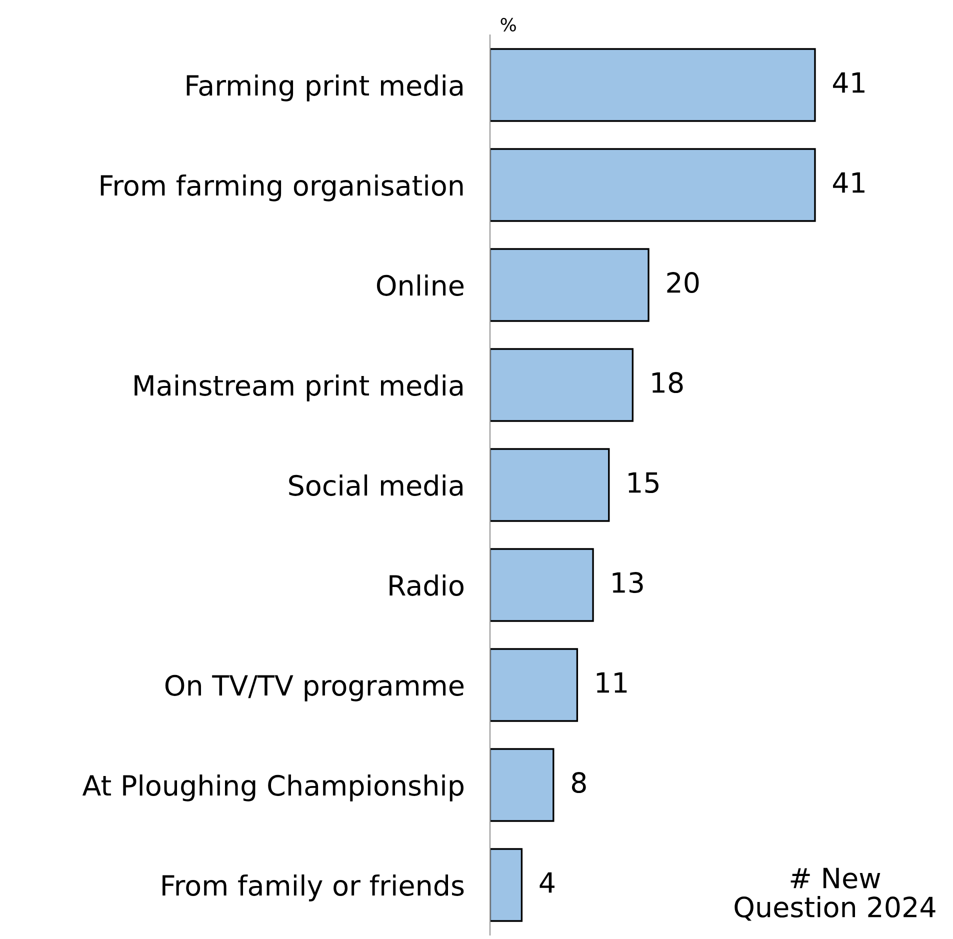  I want to click on y-tick-label: Mainstream print media, so click(298, 388).